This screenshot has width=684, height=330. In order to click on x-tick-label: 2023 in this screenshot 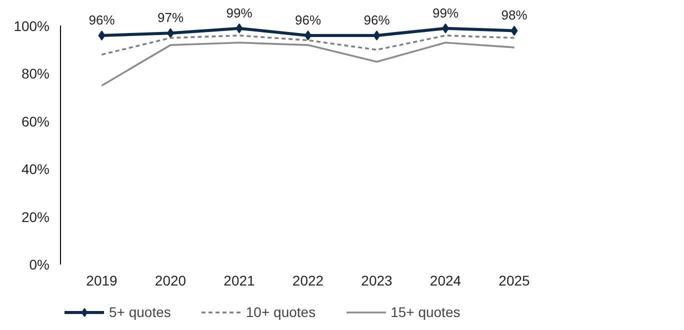, I will do `click(377, 280)`.